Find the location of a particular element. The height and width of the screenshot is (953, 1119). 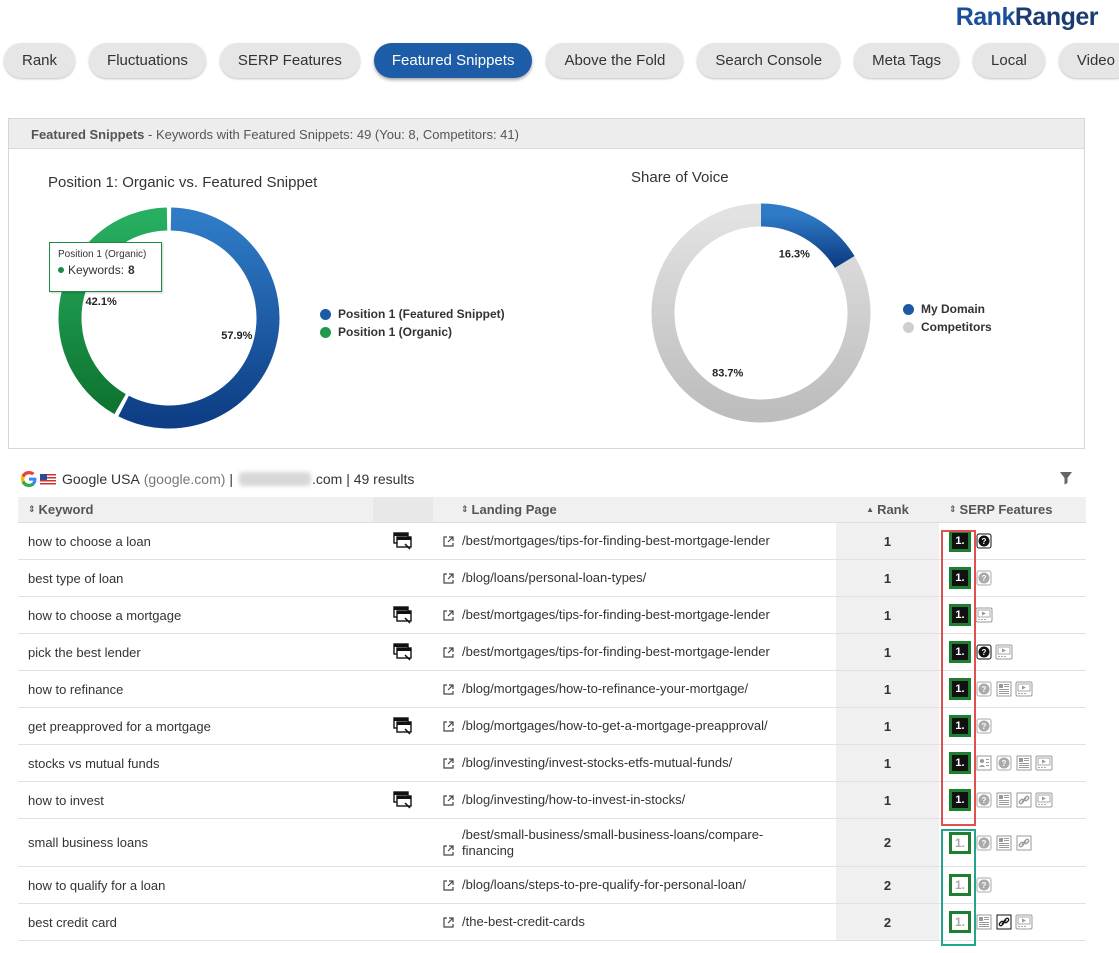

landing-page-cell: /the-best-credit-cards is located at coordinates (634, 922).